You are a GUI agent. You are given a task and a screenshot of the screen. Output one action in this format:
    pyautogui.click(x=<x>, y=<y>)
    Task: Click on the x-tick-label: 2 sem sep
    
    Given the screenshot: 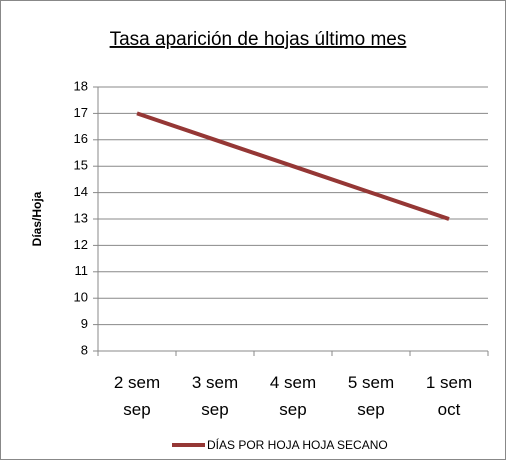 What is the action you would take?
    pyautogui.click(x=137, y=396)
    